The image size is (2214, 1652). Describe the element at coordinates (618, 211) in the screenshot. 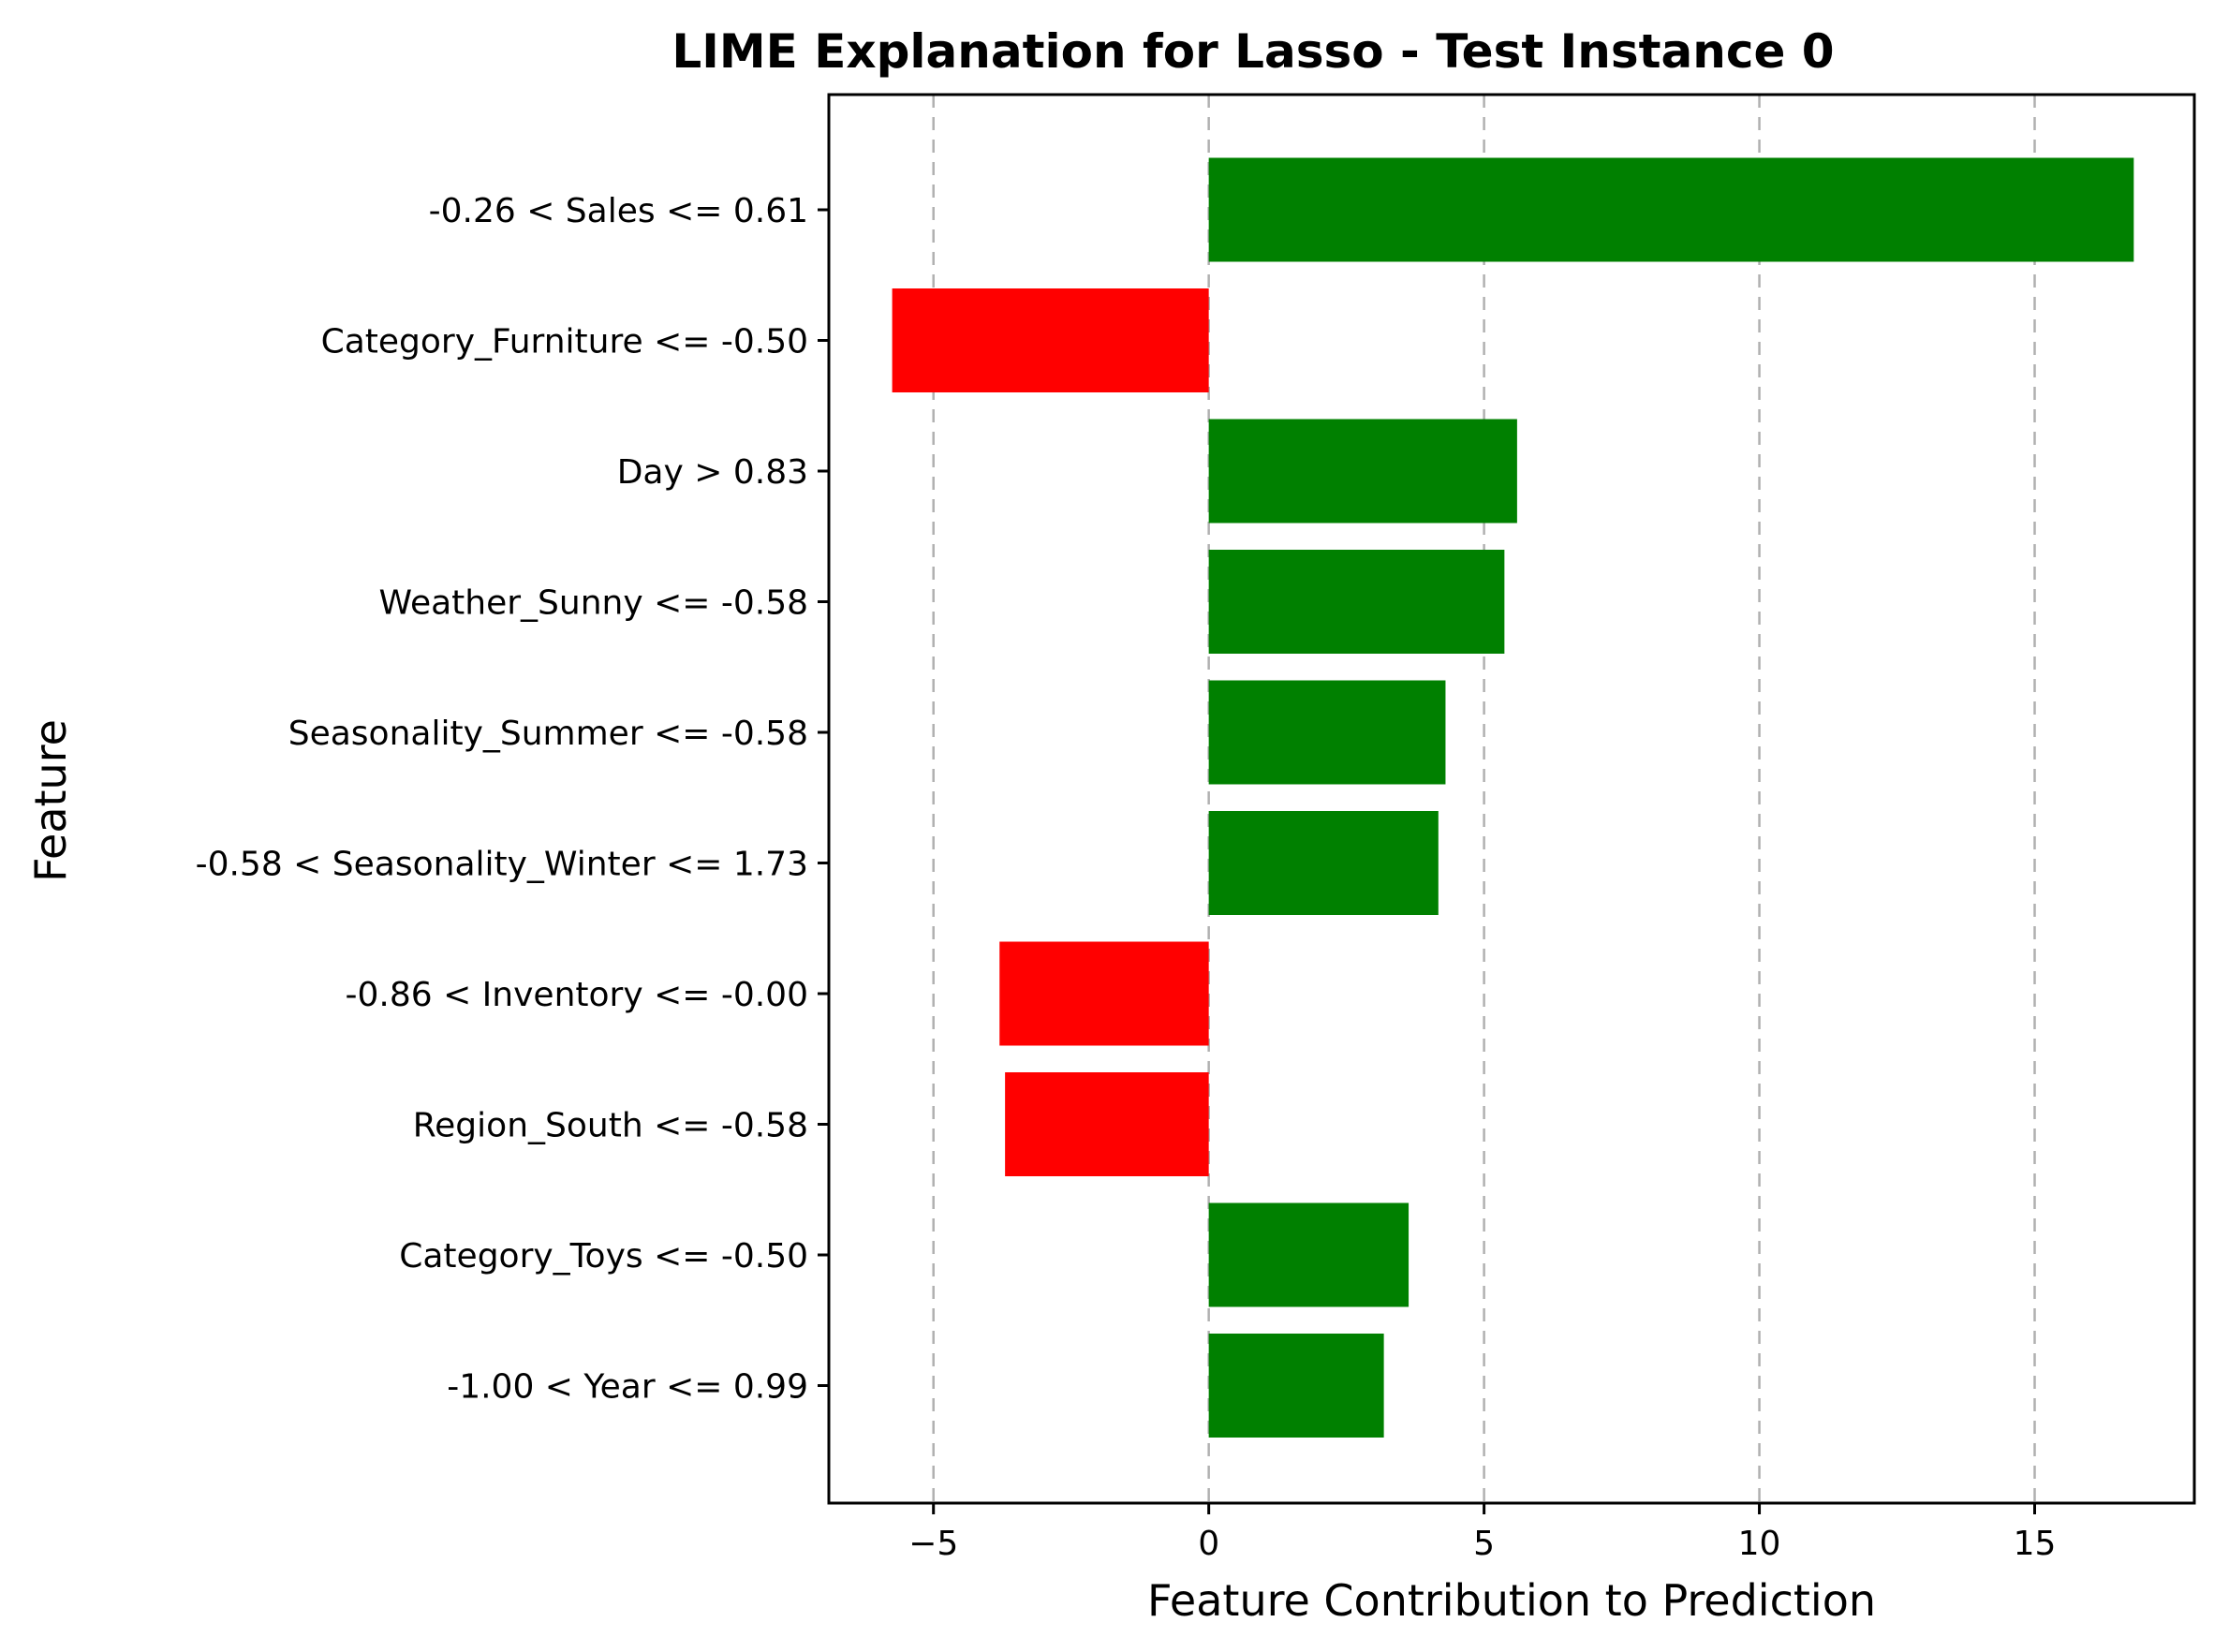

I see `y-tick-label: -0.26 < Sales <= 0.61` at that location.